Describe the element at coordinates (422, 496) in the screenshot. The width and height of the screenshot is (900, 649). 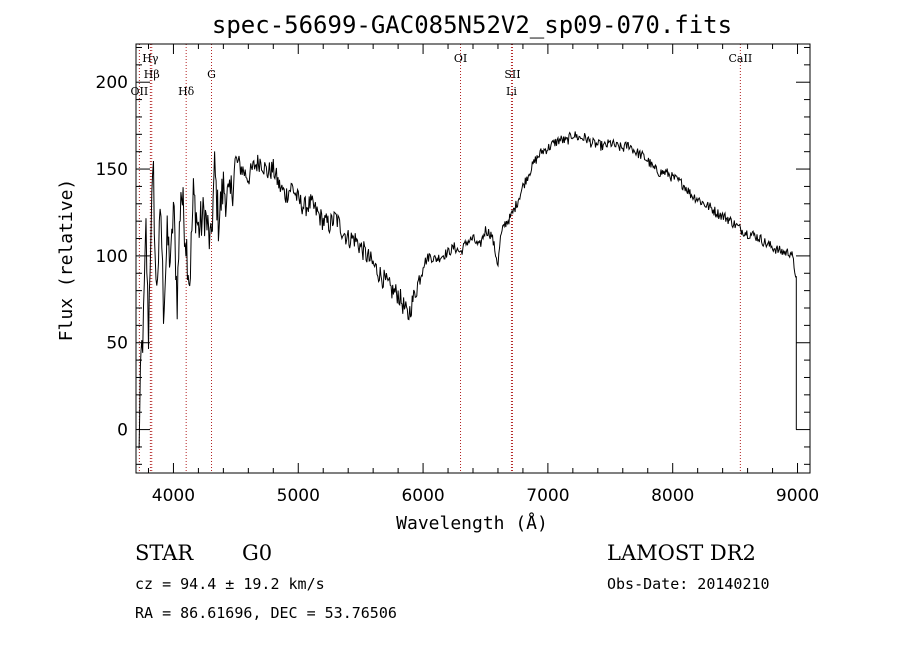
I see `x-tick-label: 6000` at that location.